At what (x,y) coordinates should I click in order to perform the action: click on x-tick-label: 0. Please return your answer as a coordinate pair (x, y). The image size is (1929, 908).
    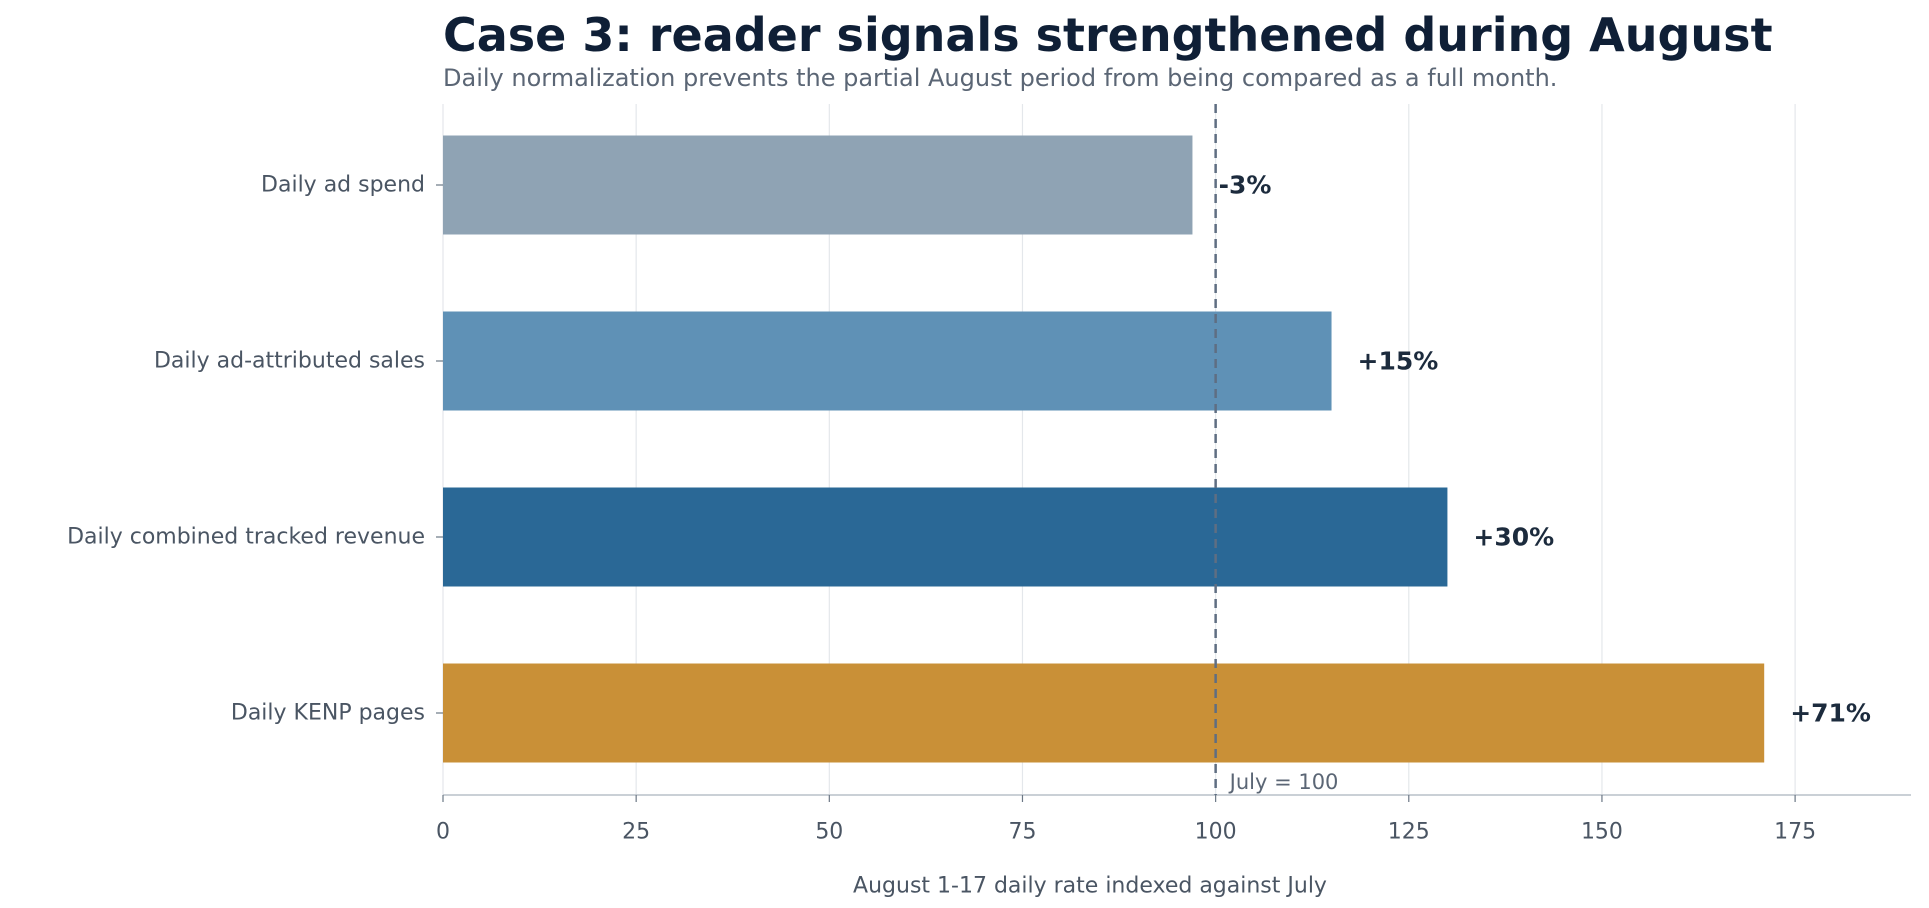
    Looking at the image, I should click on (443, 832).